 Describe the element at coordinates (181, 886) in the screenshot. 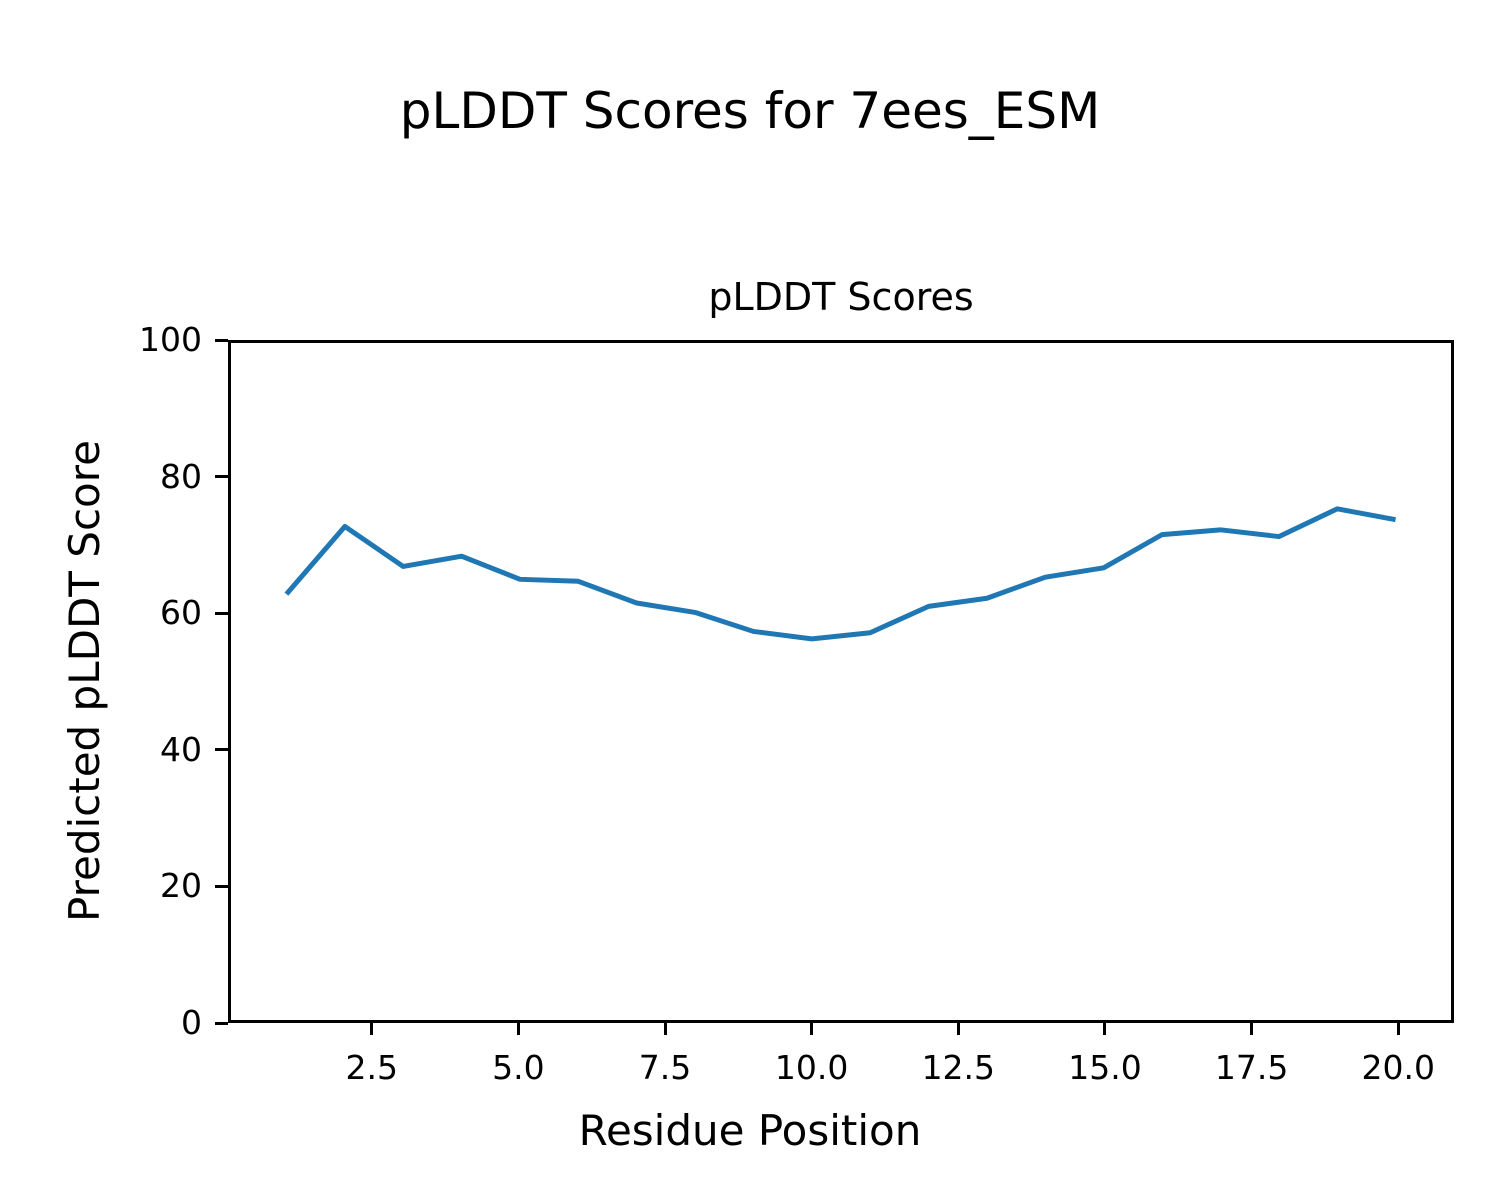

I see `y-tick-label: 20` at that location.